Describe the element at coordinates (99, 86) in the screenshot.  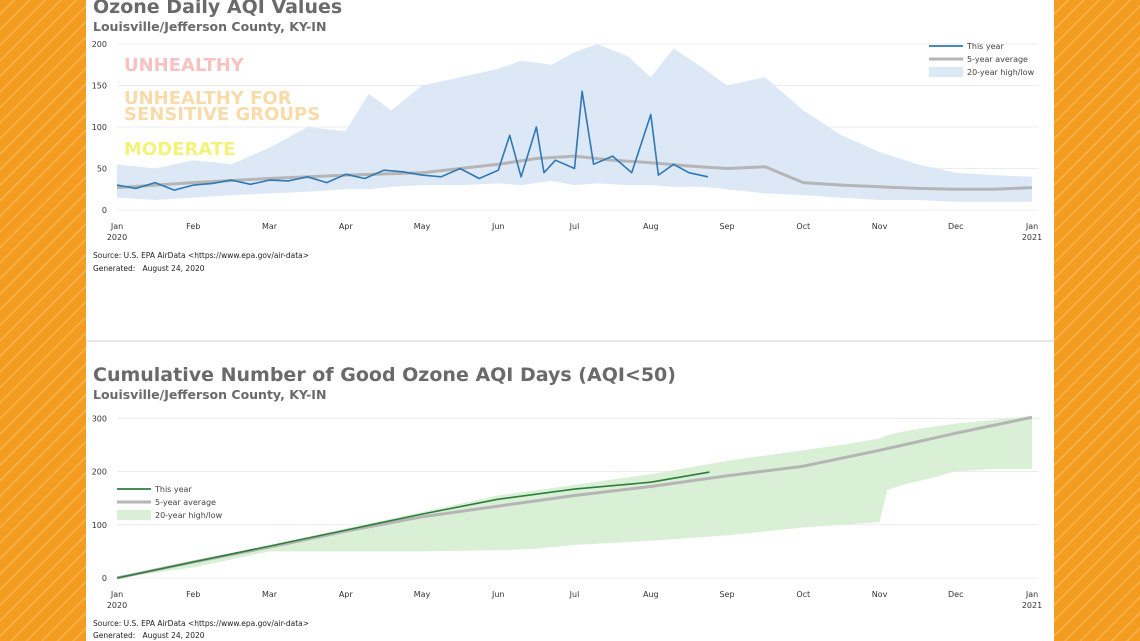
I see `y-tick-label: 150` at that location.